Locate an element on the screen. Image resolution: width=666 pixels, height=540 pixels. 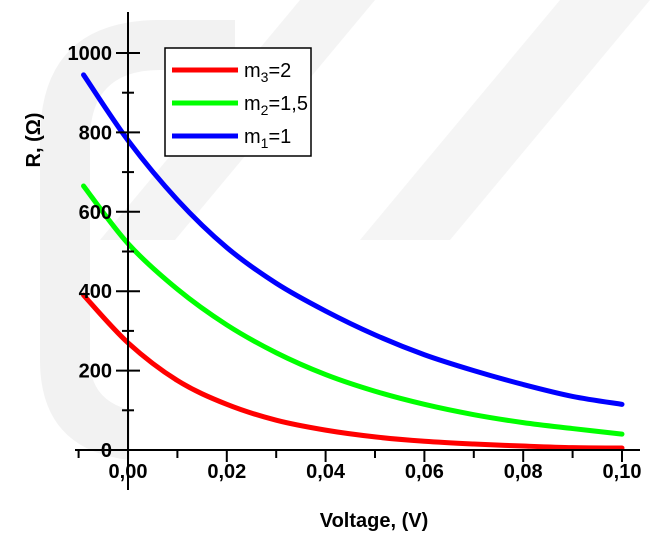
y-tick-label: 800 is located at coordinates (95, 133).